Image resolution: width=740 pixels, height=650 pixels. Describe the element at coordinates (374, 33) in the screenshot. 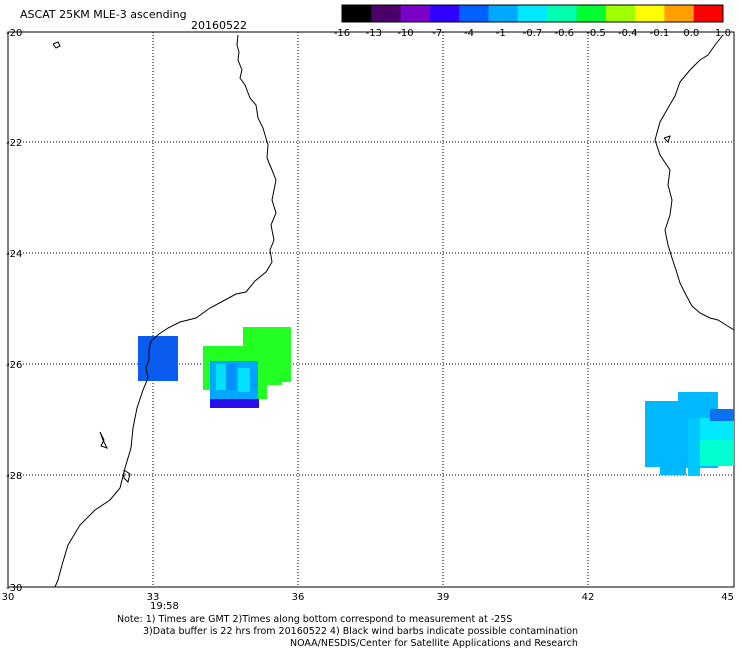

I see `color-scale-label: -13` at that location.